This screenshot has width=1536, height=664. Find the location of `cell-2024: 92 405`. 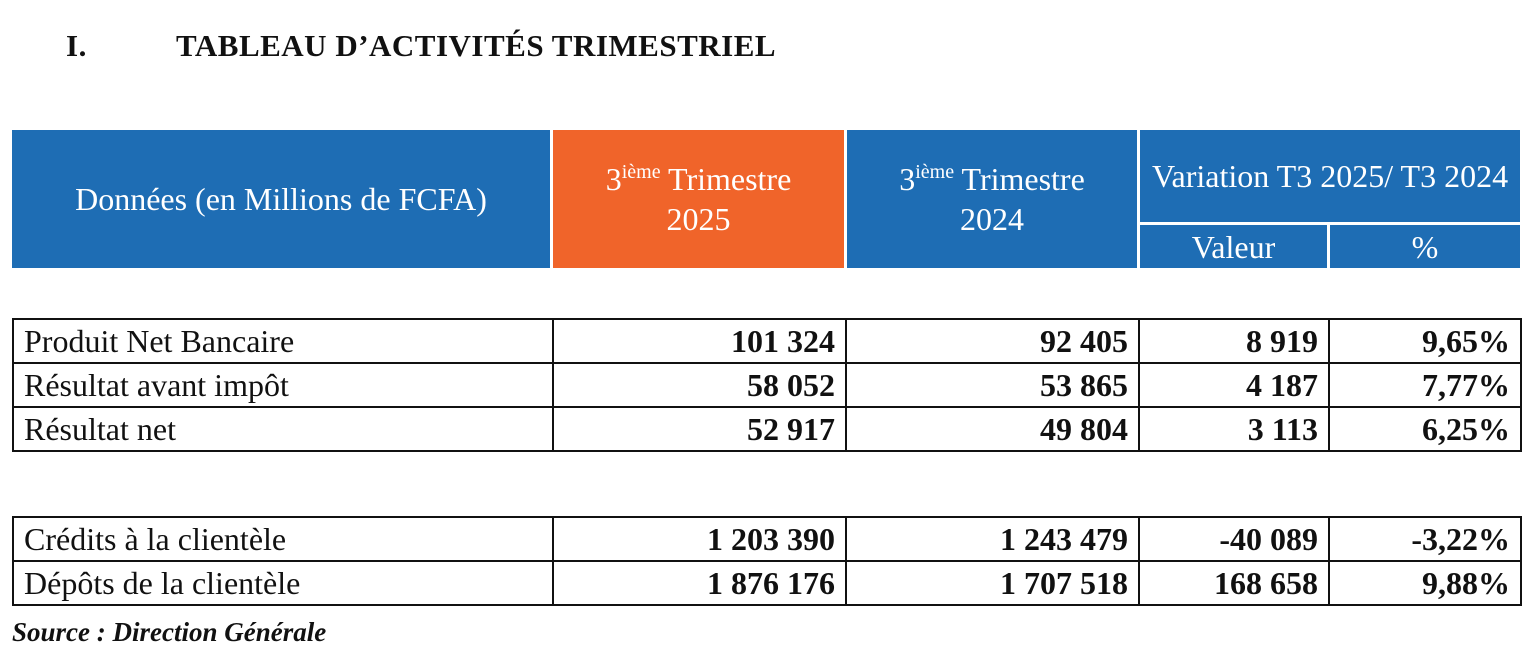

cell-2024: 92 405 is located at coordinates (992, 341).